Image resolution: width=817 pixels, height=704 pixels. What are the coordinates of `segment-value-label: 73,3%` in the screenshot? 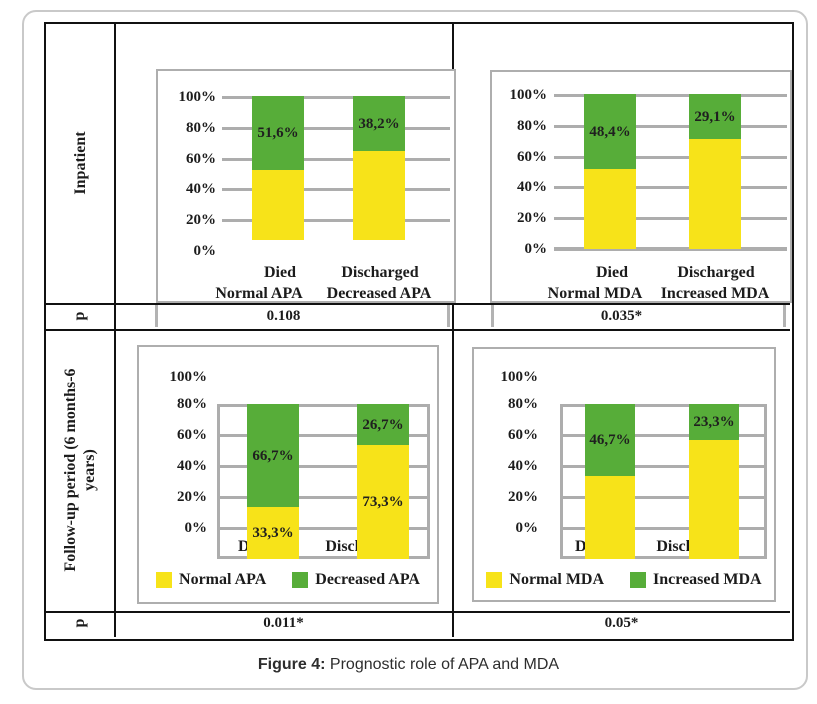 It's located at (383, 502).